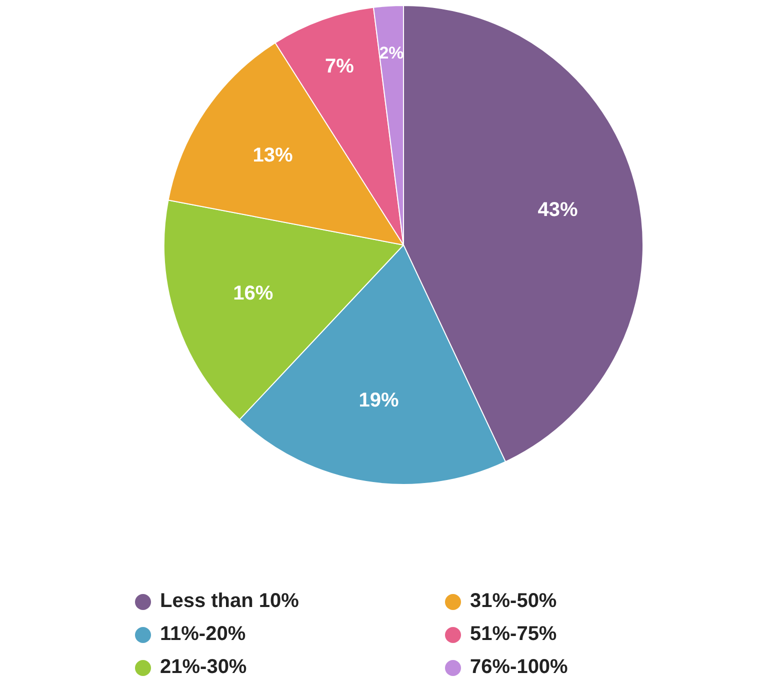 The image size is (783, 690). Describe the element at coordinates (253, 293) in the screenshot. I see `data-label: 16%` at that location.